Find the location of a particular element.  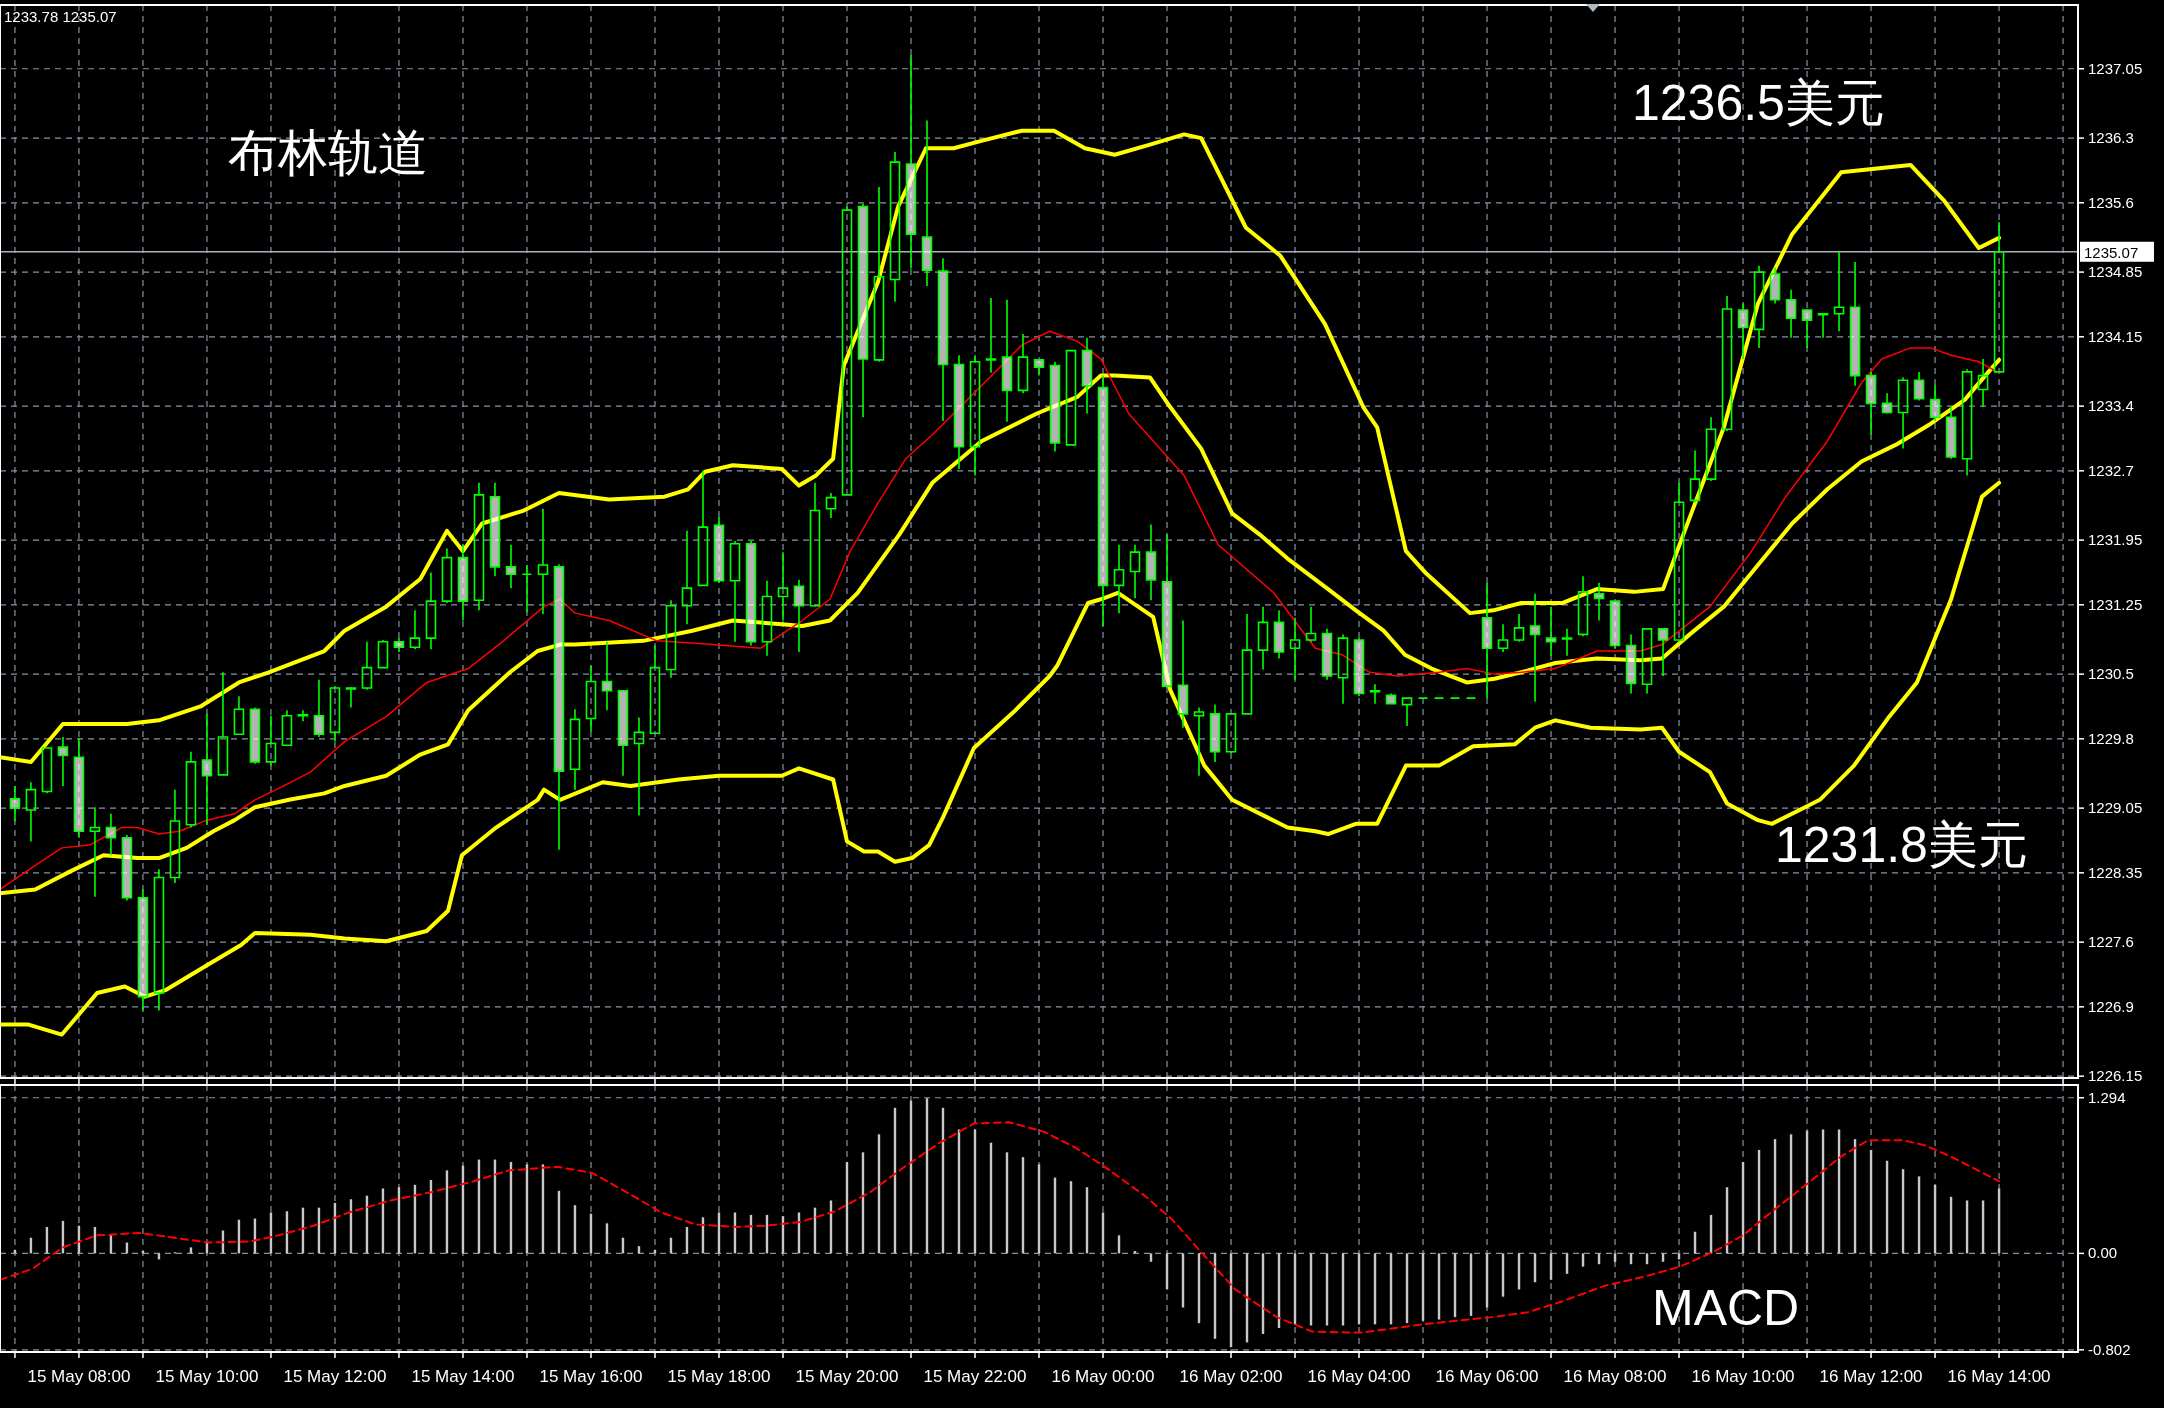

y-tick-label: 1227.6 is located at coordinates (2111, 942).